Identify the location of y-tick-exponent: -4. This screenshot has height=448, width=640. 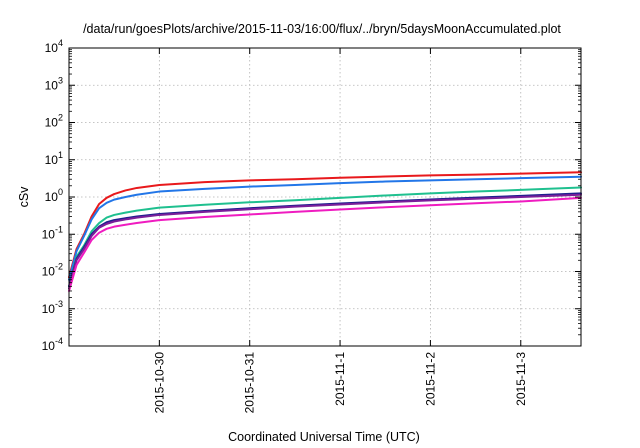
(59, 341).